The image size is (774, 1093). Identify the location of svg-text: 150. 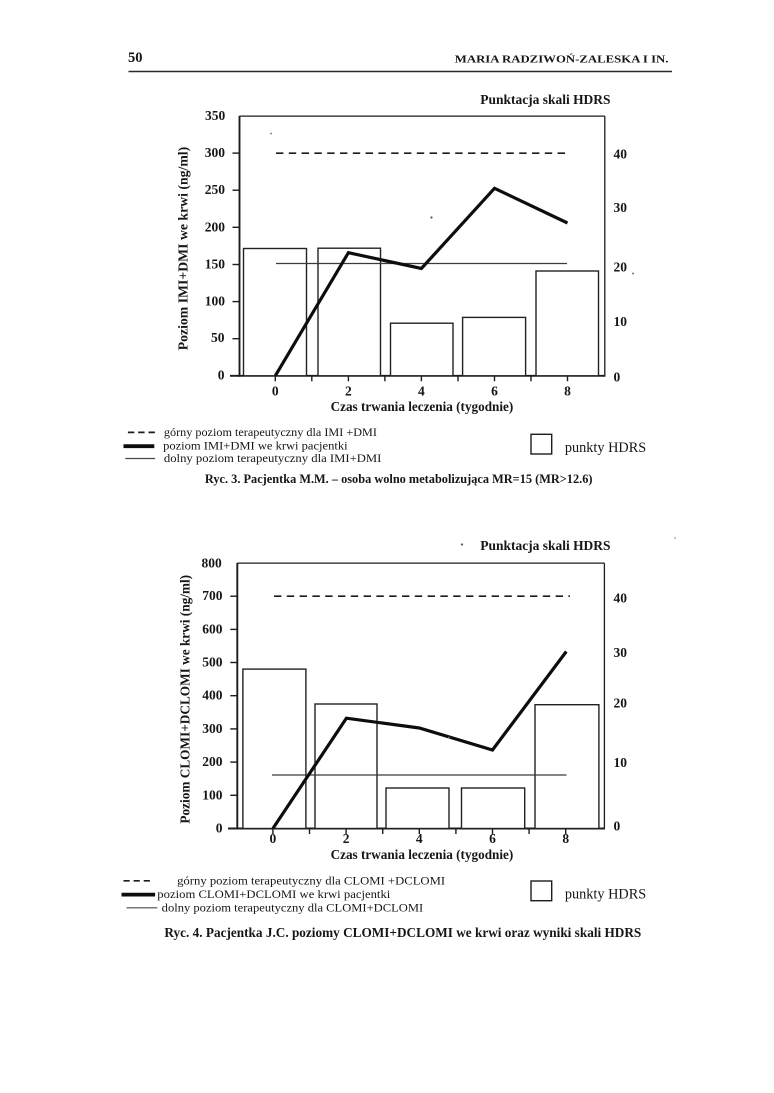
(215, 264).